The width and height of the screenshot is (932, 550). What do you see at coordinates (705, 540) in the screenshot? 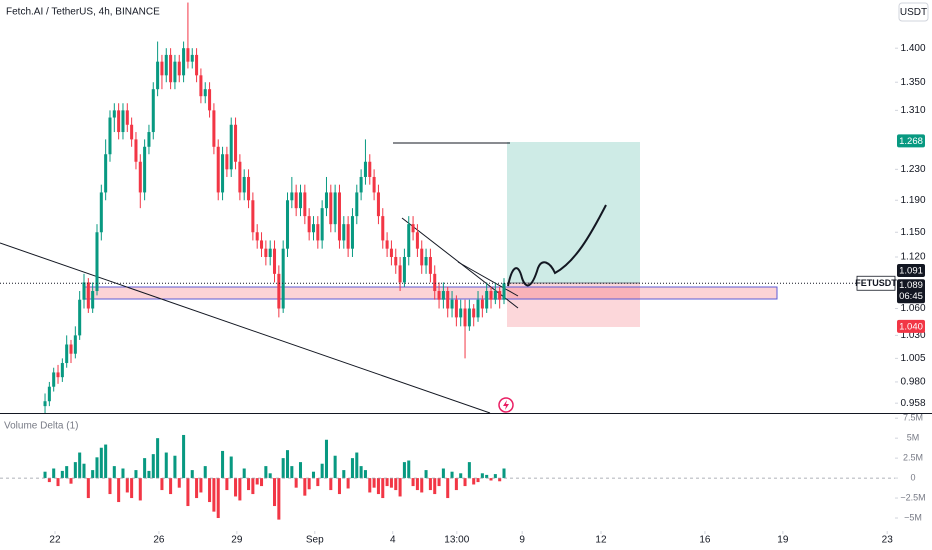
I see `x-tick-label: 16` at bounding box center [705, 540].